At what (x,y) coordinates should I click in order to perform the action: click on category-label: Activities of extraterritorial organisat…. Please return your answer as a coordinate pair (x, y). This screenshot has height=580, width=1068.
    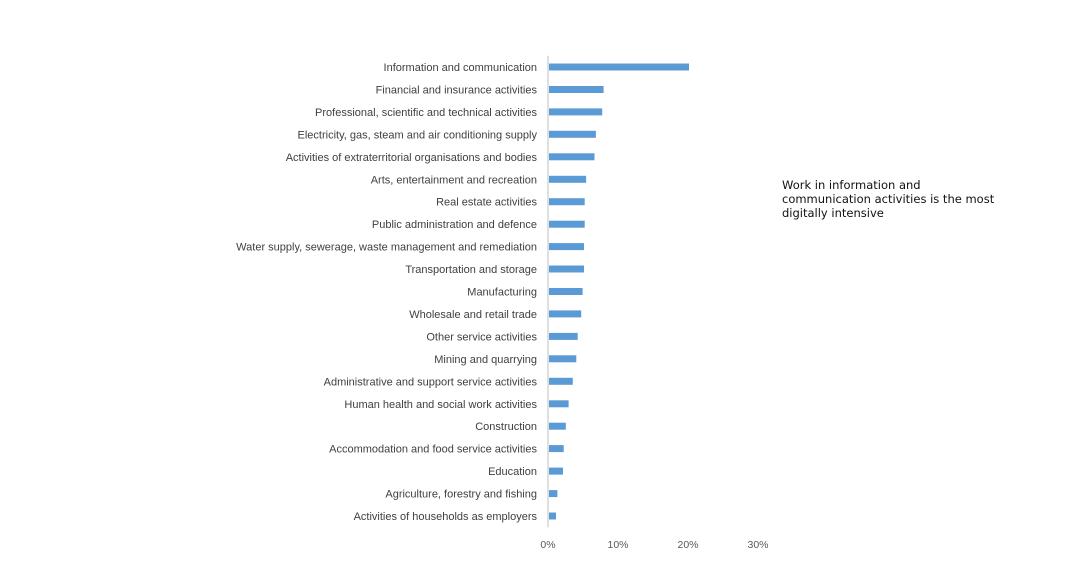
    Looking at the image, I should click on (412, 158).